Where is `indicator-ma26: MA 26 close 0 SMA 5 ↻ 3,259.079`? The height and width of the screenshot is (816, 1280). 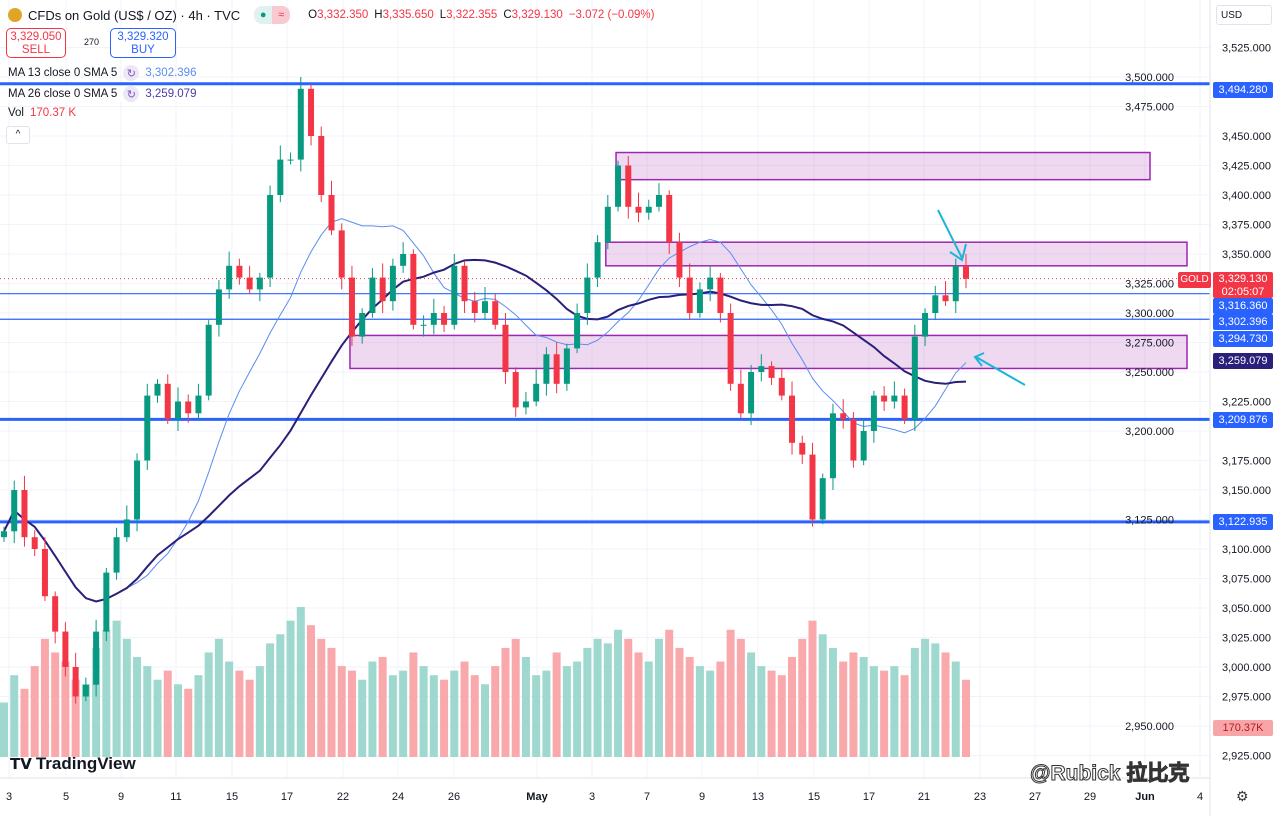
indicator-ma26: MA 26 close 0 SMA 5 ↻ 3,259.079 is located at coordinates (102, 94).